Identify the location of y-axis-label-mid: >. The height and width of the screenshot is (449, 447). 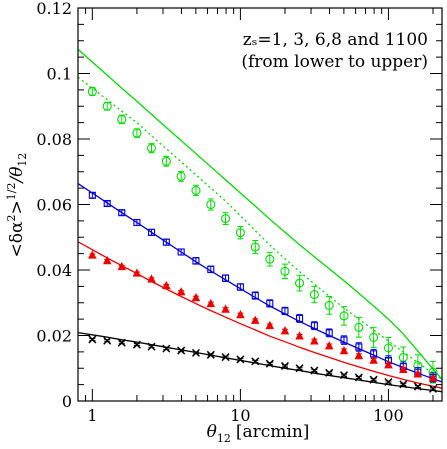
(17, 207).